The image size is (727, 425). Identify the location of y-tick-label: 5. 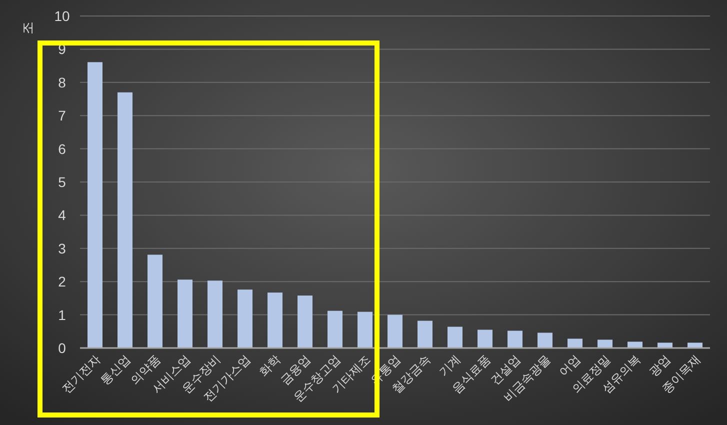
(62, 182).